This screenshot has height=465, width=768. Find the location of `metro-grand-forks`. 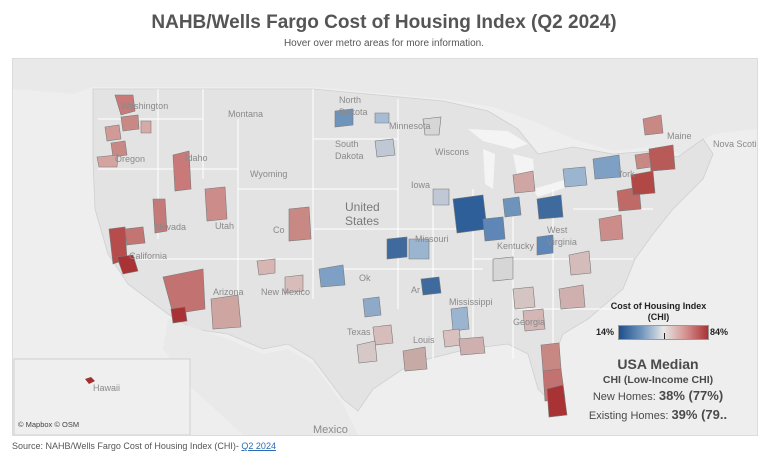

metro-grand-forks is located at coordinates (382, 118).